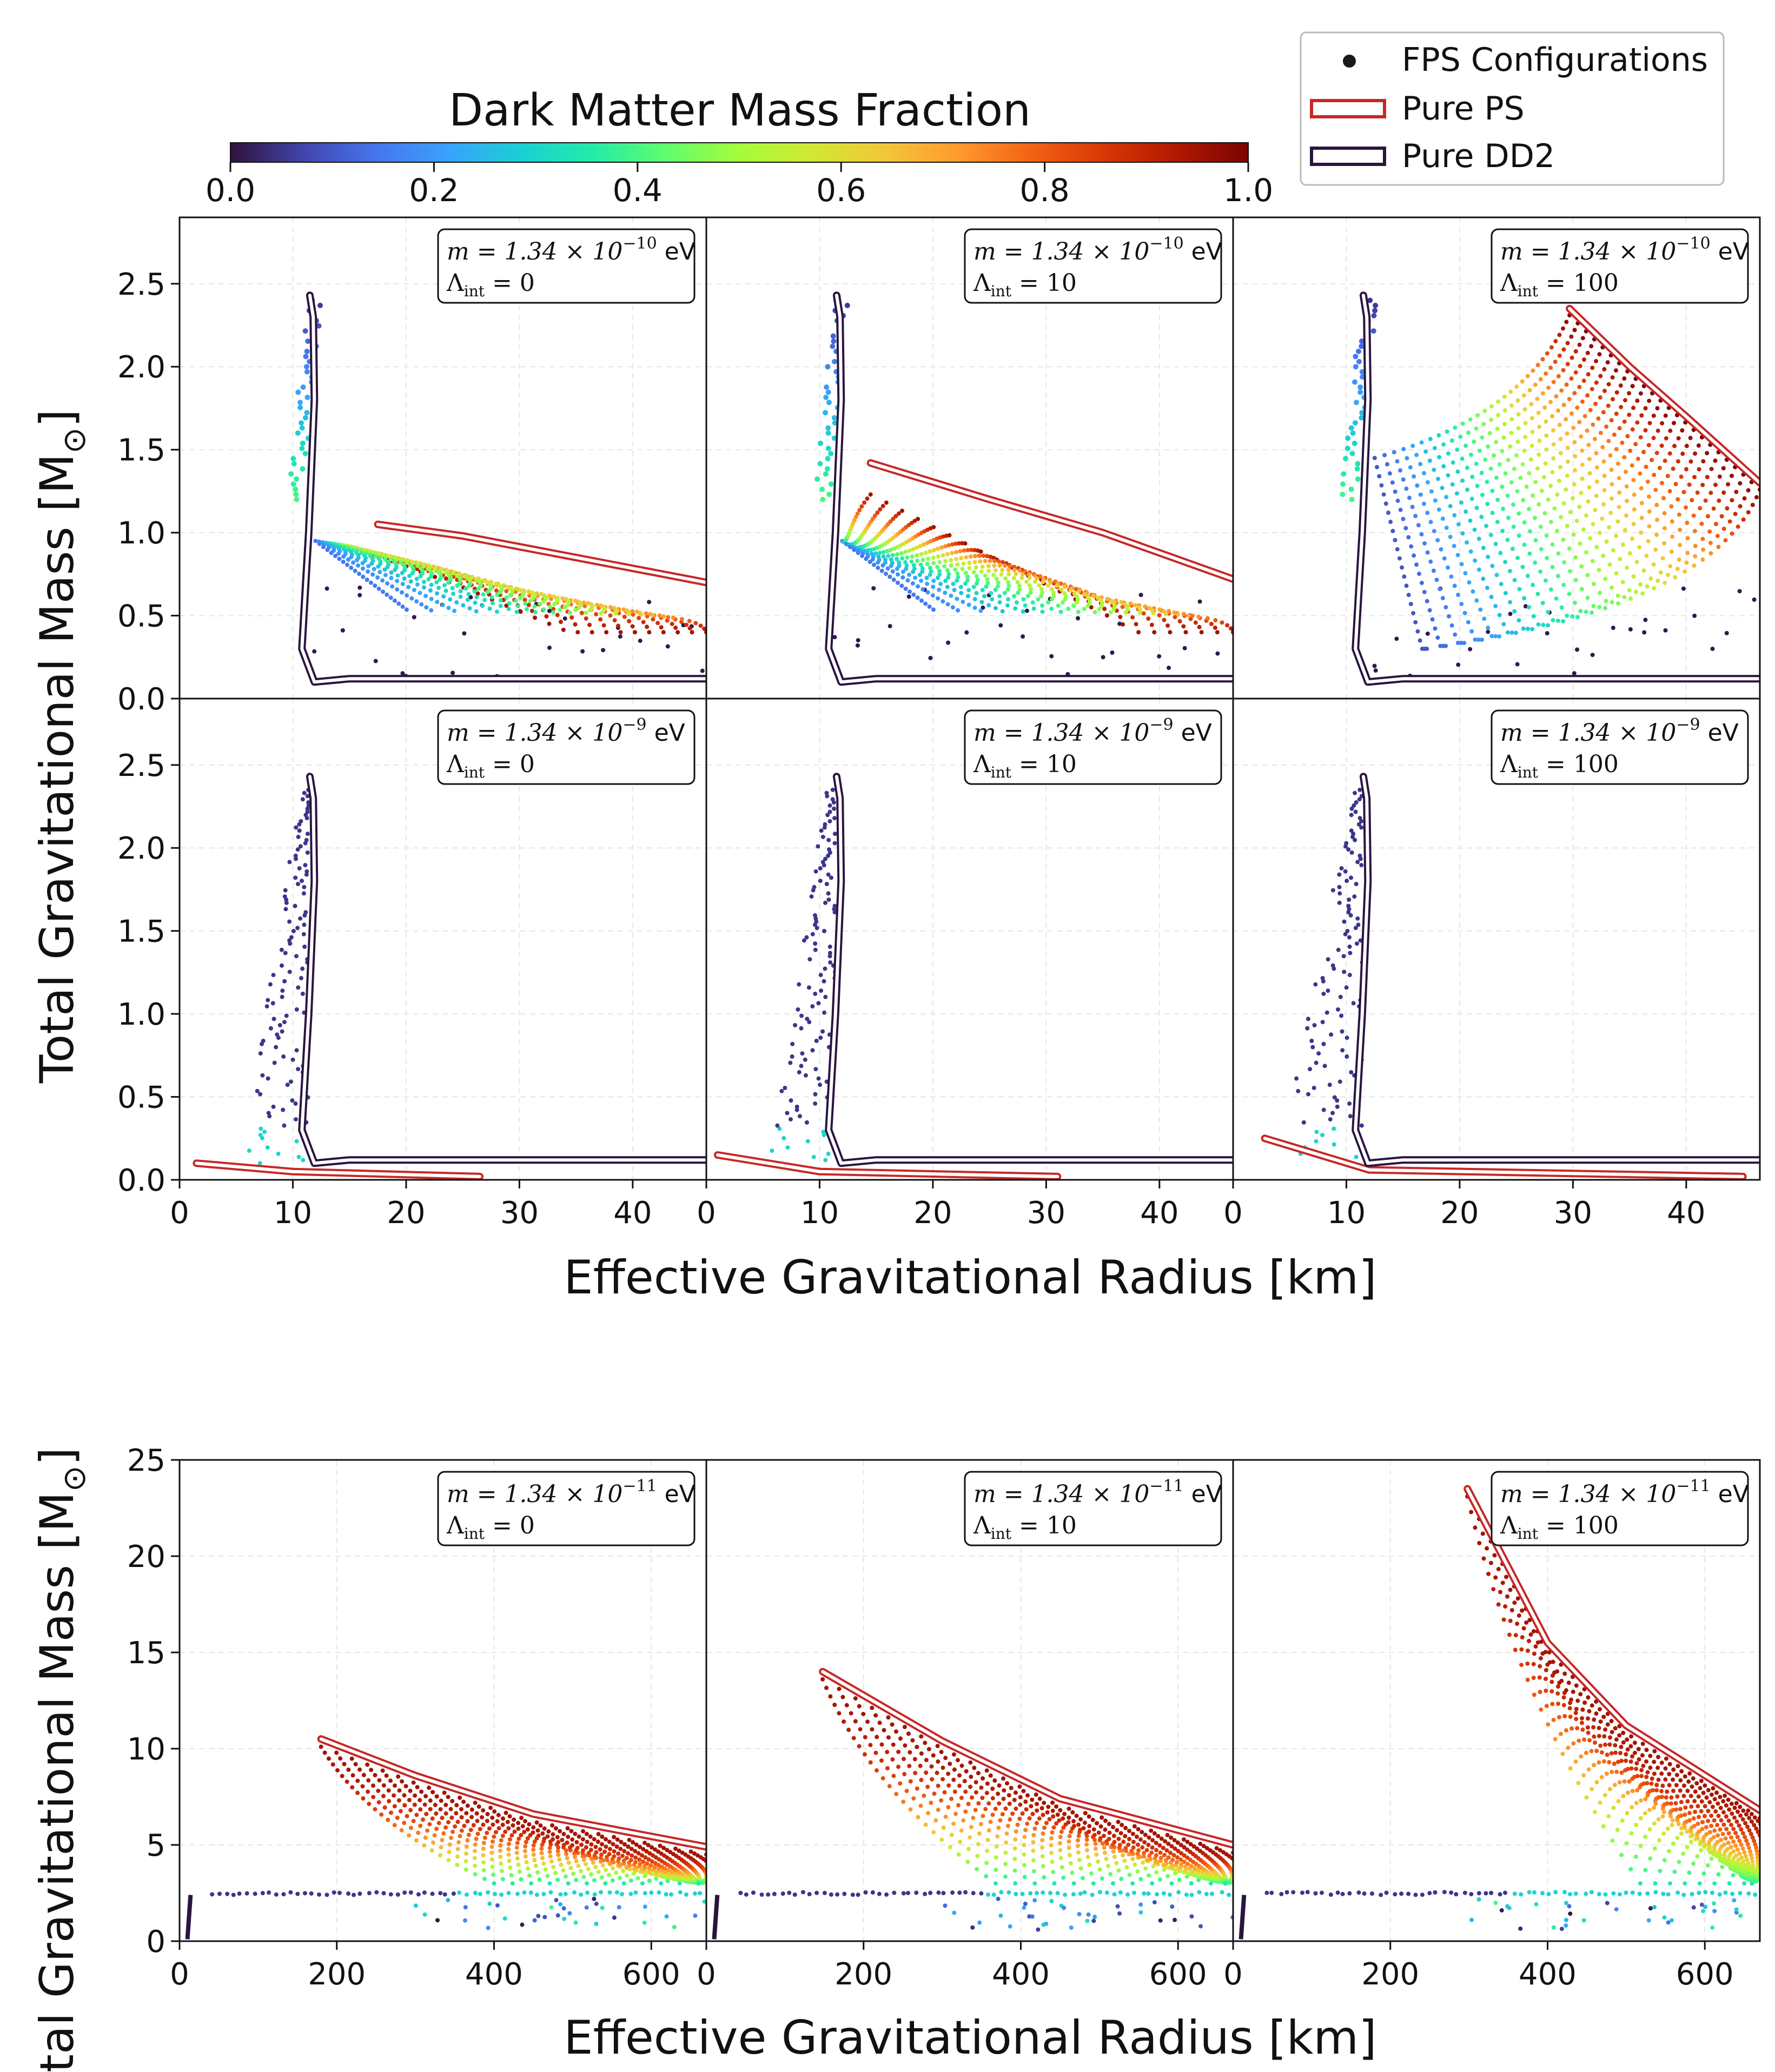 The width and height of the screenshot is (1775, 2072). I want to click on dd2-band, so click(1029, 489).